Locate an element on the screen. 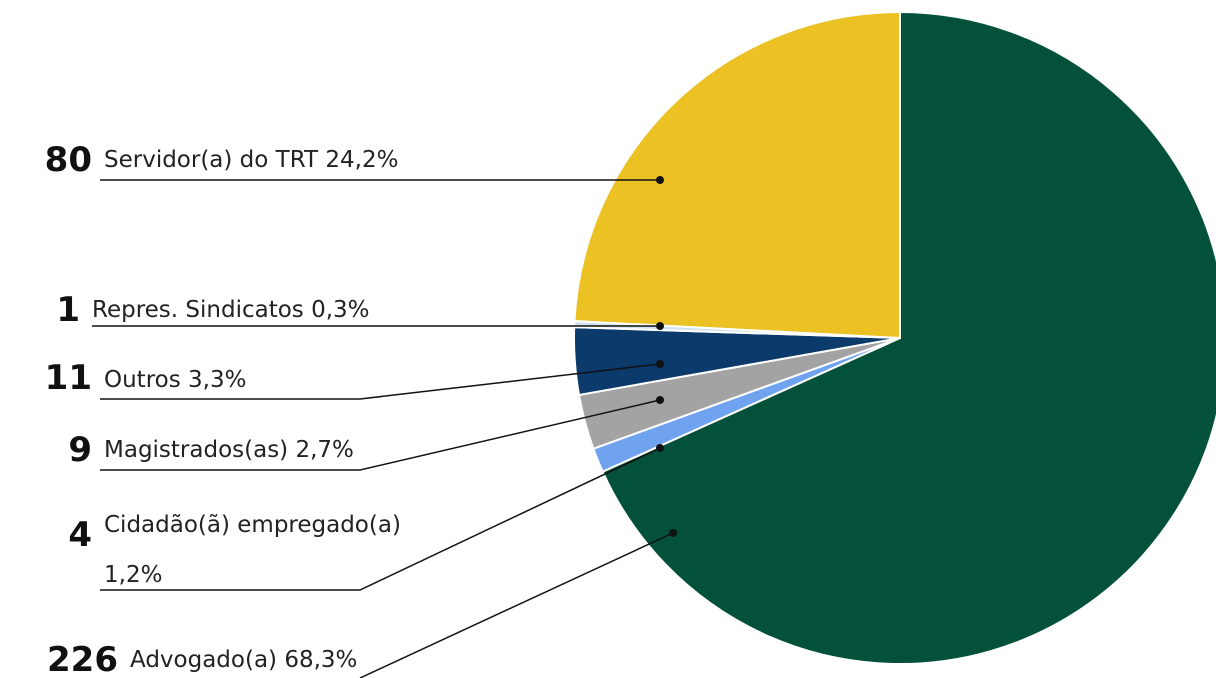 This screenshot has width=1216, height=678. category-name: Magistrados(as) is located at coordinates (196, 450).